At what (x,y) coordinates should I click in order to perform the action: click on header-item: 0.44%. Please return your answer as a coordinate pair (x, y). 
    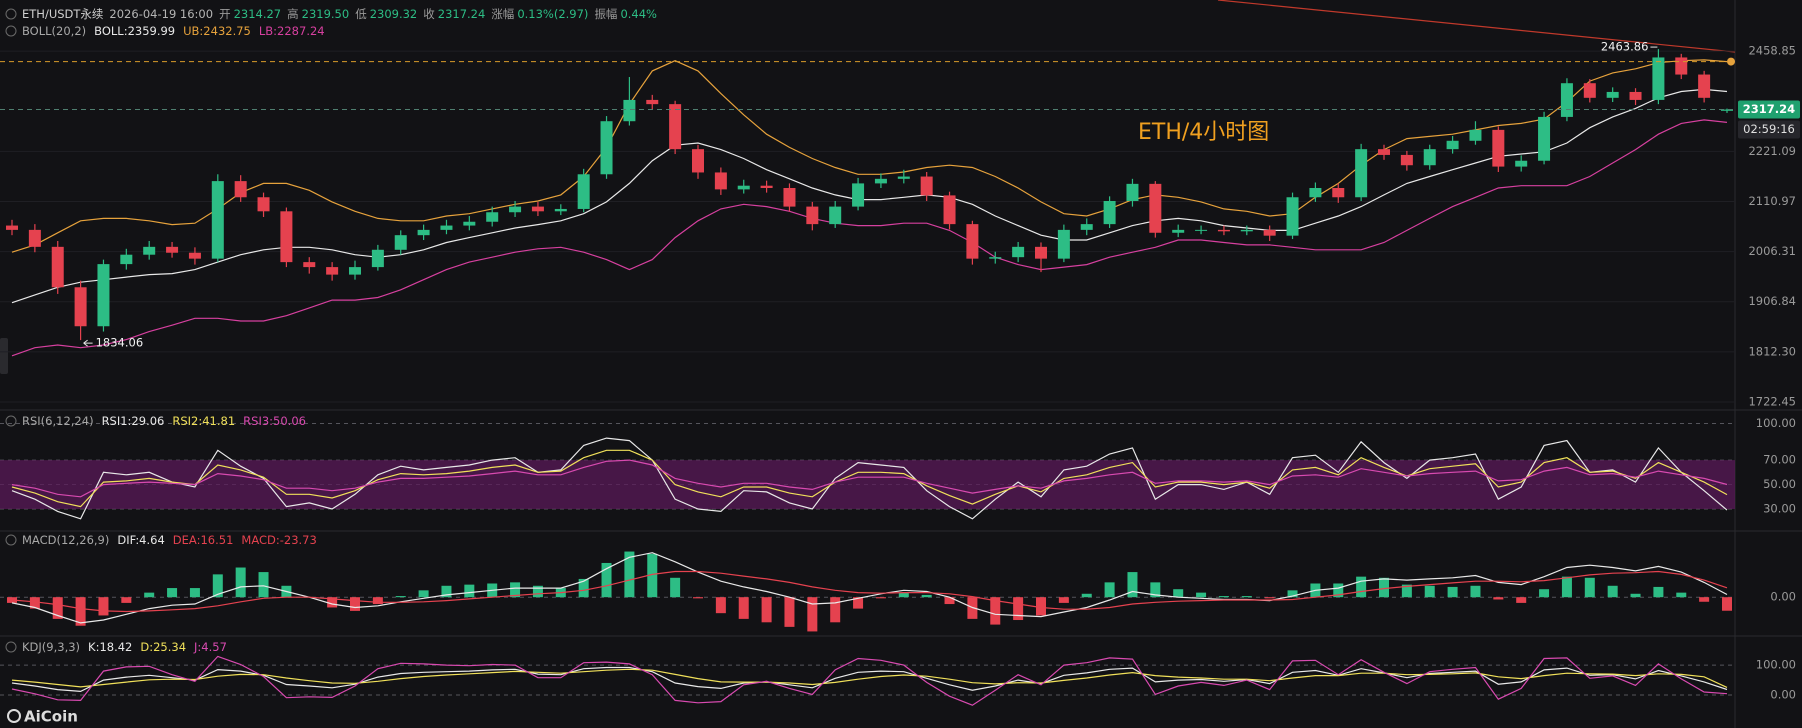
    Looking at the image, I should click on (638, 14).